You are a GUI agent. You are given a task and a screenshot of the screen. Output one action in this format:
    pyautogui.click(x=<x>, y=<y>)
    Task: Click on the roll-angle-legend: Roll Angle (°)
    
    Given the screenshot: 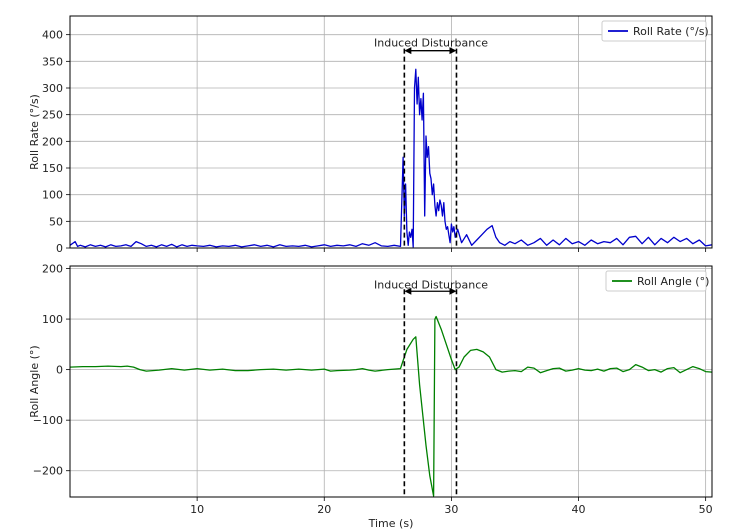 What is the action you would take?
    pyautogui.click(x=657, y=281)
    